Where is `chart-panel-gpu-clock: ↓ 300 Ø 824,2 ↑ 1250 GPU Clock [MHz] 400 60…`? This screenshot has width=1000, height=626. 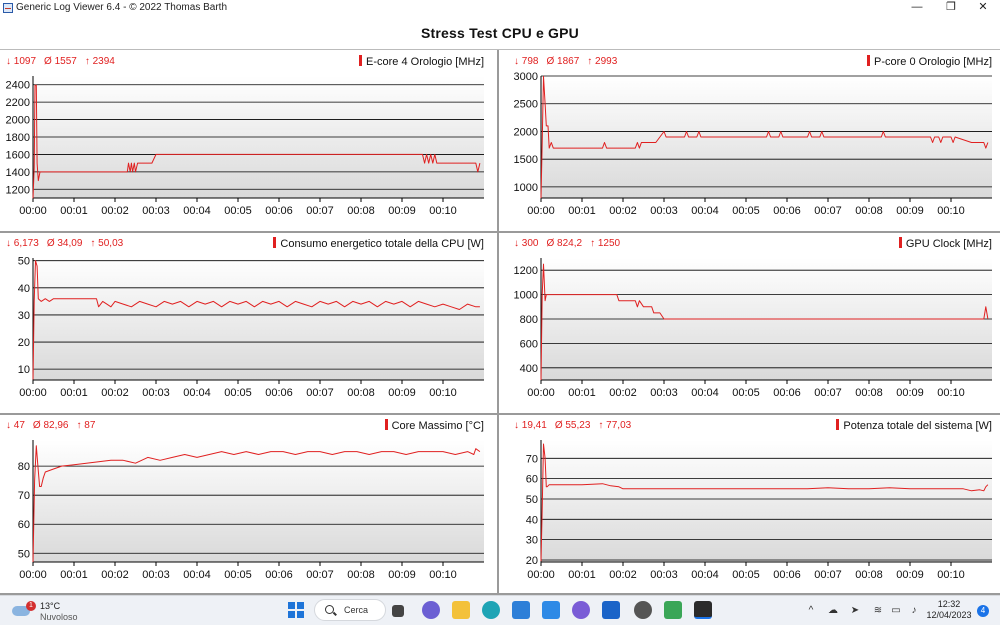
chart-panel-gpu-clock: ↓ 300 Ø 824,2 ↑ 1250 GPU Clock [MHz] 400 60… is located at coordinates (754, 323).